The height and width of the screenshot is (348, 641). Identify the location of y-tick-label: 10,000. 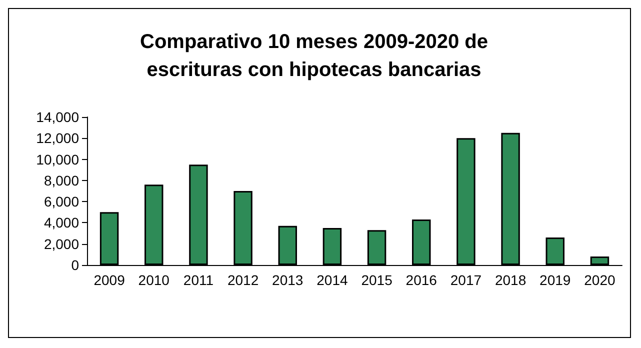
(58, 159).